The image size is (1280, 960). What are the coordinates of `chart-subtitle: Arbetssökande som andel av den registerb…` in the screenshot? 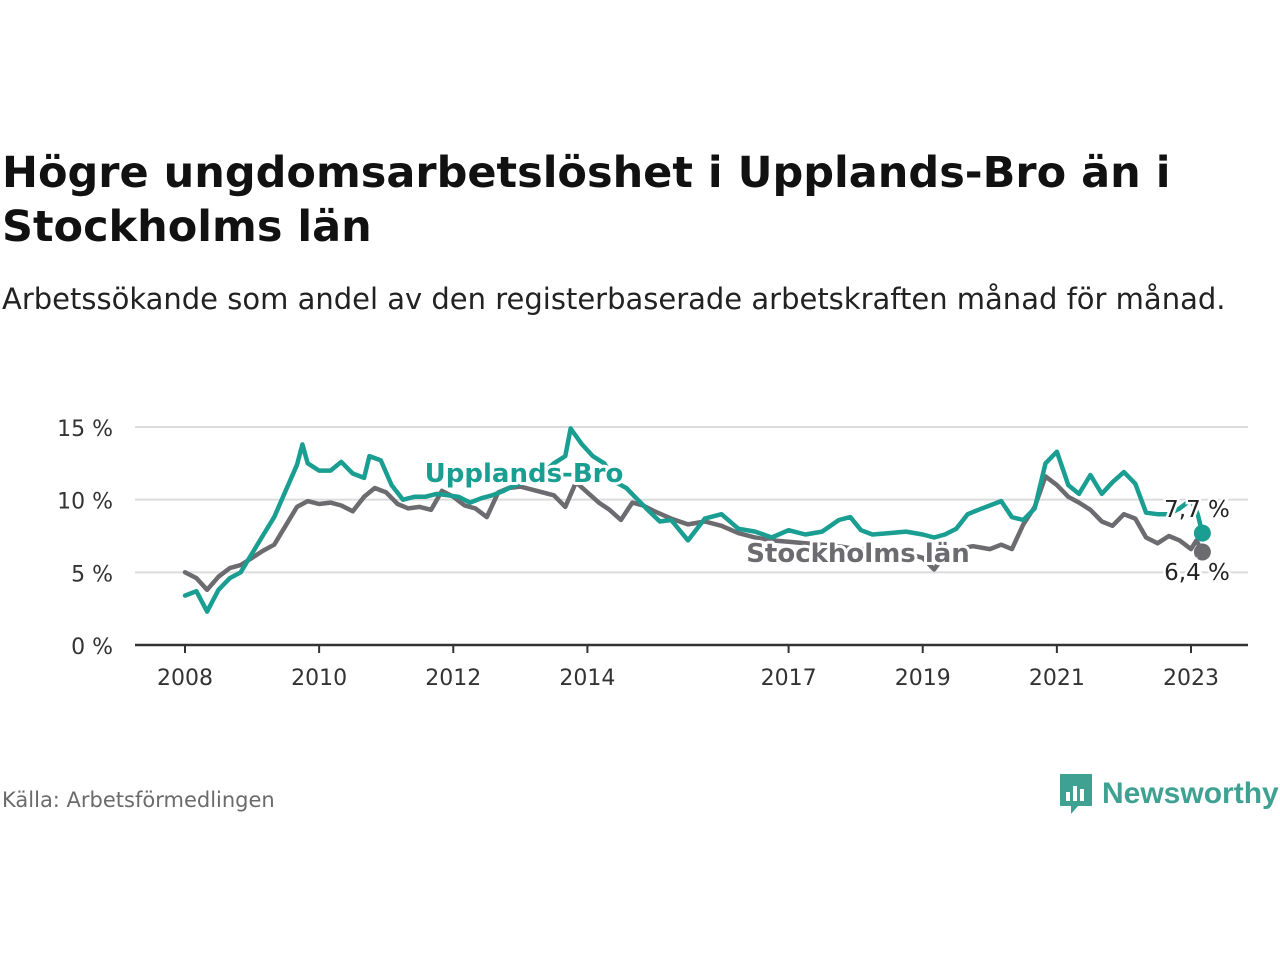 It's located at (614, 299).